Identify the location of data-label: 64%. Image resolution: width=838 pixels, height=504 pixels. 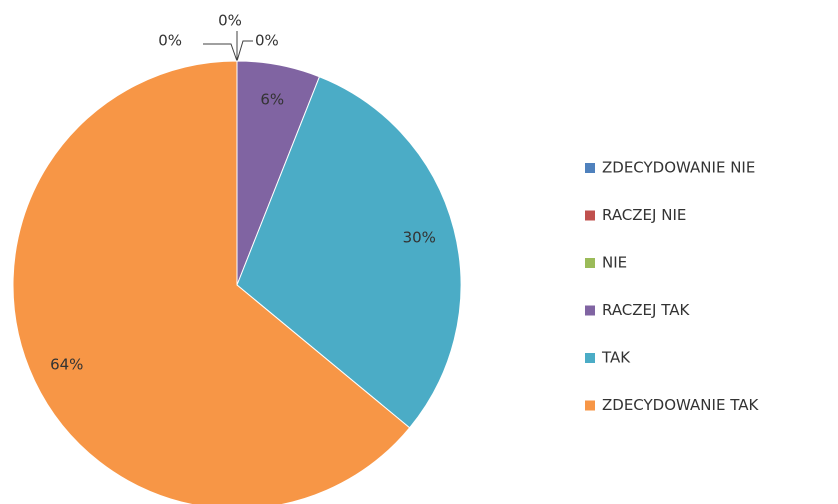
(66, 365).